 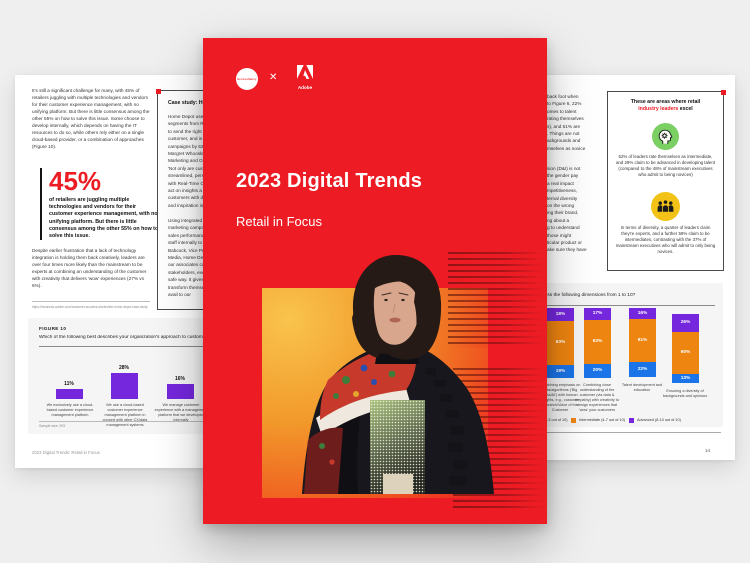 What do you see at coordinates (563, 96) in the screenshot?
I see `text-line: back foot when` at bounding box center [563, 96].